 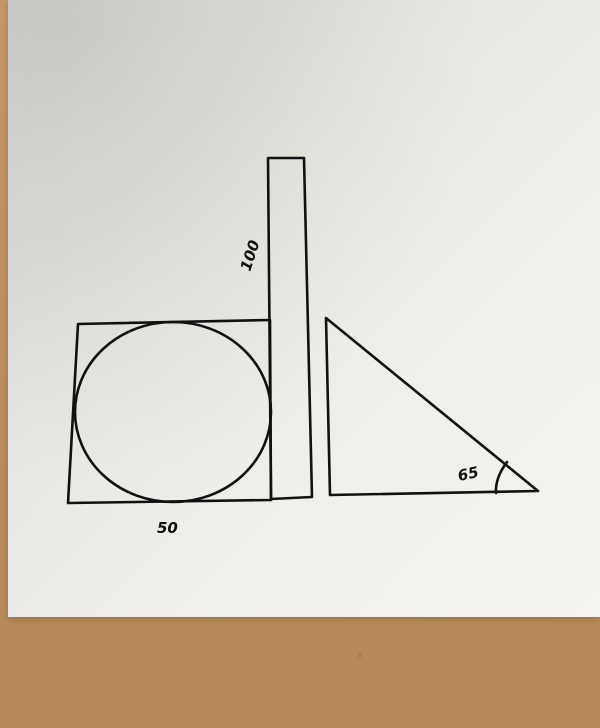 What do you see at coordinates (250, 255) in the screenshot?
I see `tall-rect-length-label: 100` at bounding box center [250, 255].